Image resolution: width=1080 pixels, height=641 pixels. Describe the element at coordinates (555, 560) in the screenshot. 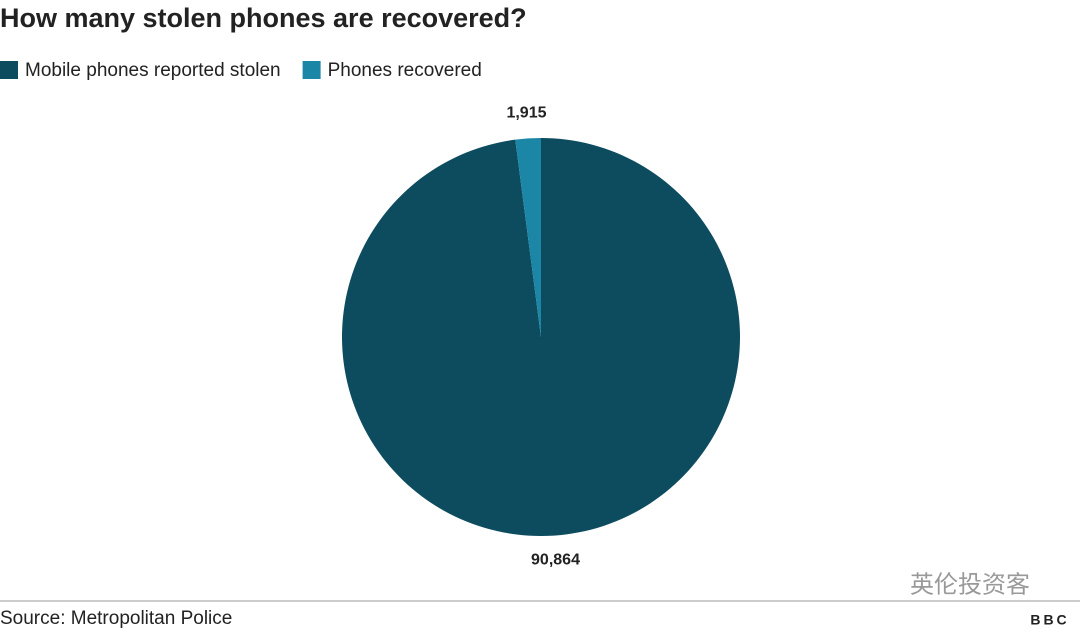

I see `data-label: 90,864` at that location.